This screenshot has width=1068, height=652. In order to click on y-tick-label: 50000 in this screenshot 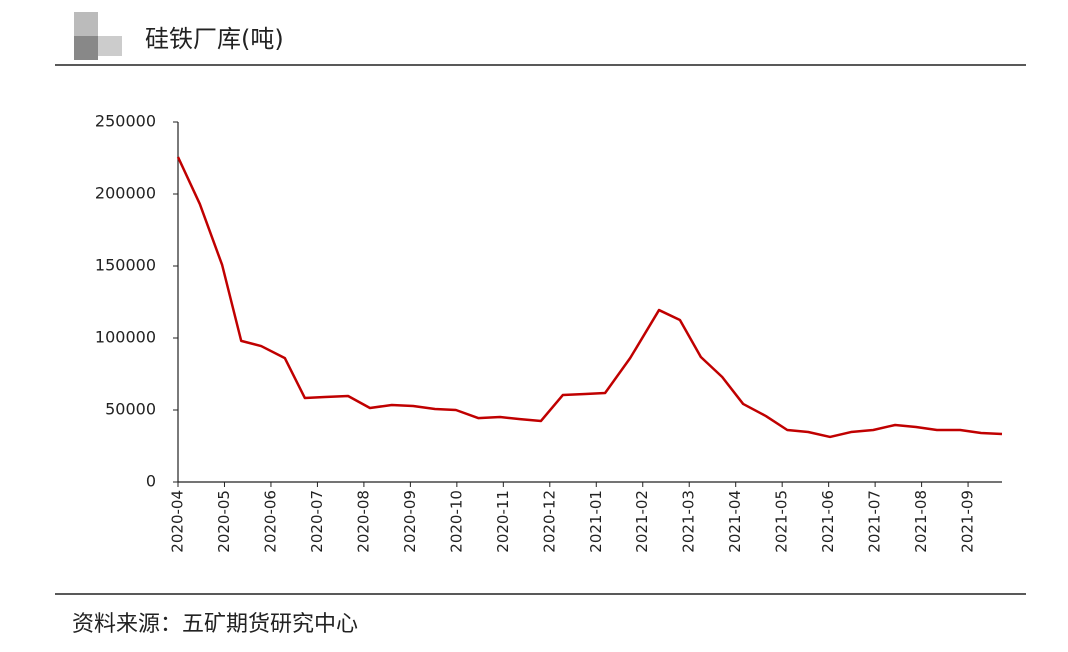, I will do `click(130, 409)`.